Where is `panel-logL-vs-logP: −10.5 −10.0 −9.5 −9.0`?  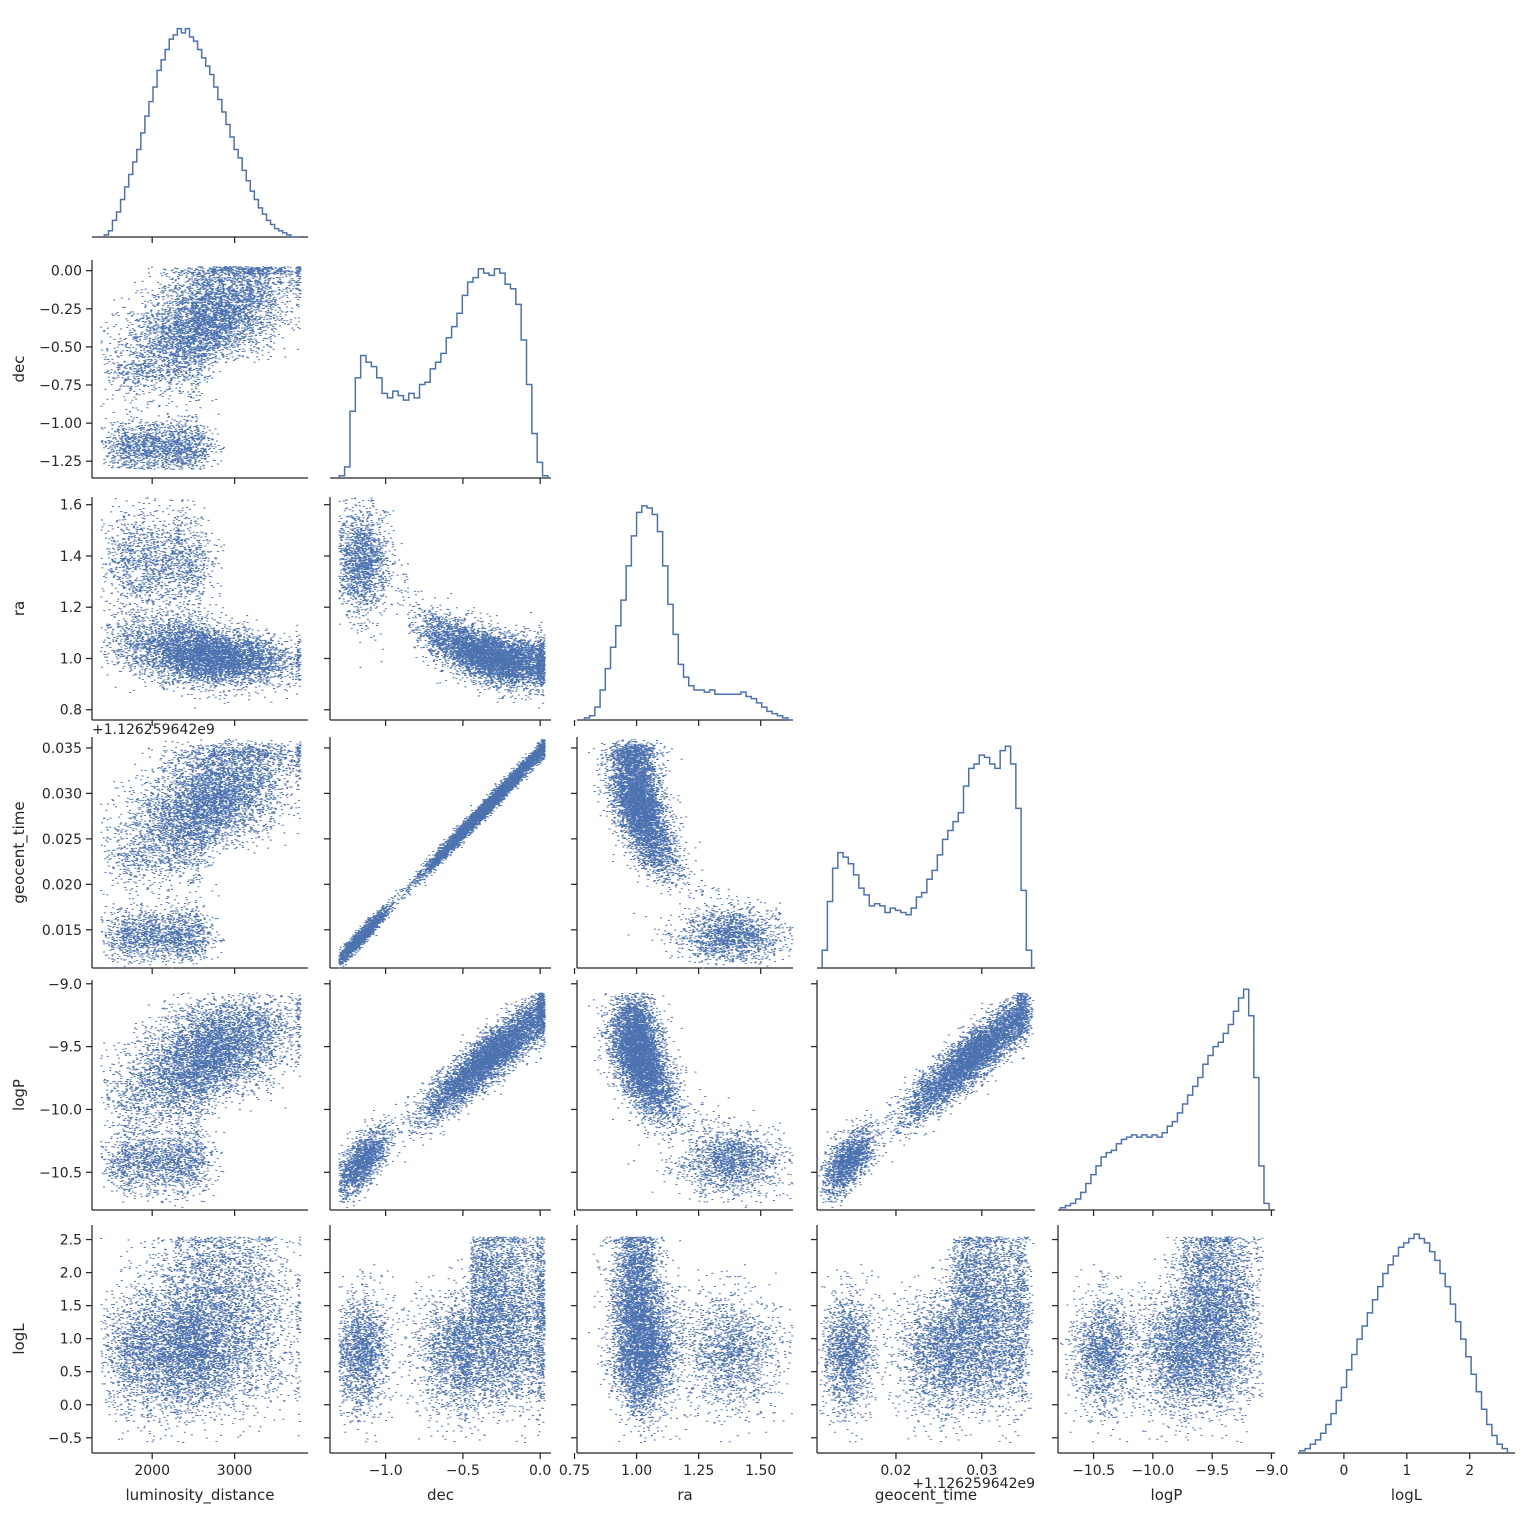 panel-logL-vs-logP: −10.5 −10.0 −9.5 −9.0 is located at coordinates (1170, 1352).